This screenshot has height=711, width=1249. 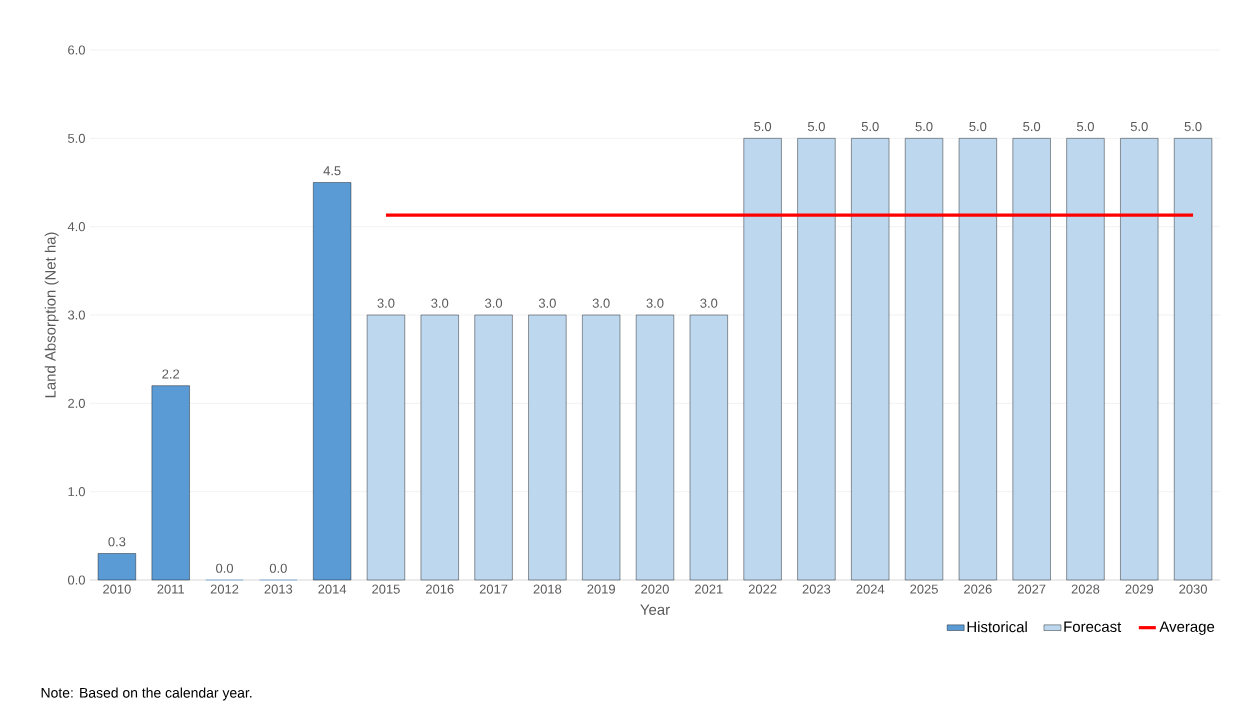 What do you see at coordinates (76, 138) in the screenshot?
I see `y-tick-label: 5.0` at bounding box center [76, 138].